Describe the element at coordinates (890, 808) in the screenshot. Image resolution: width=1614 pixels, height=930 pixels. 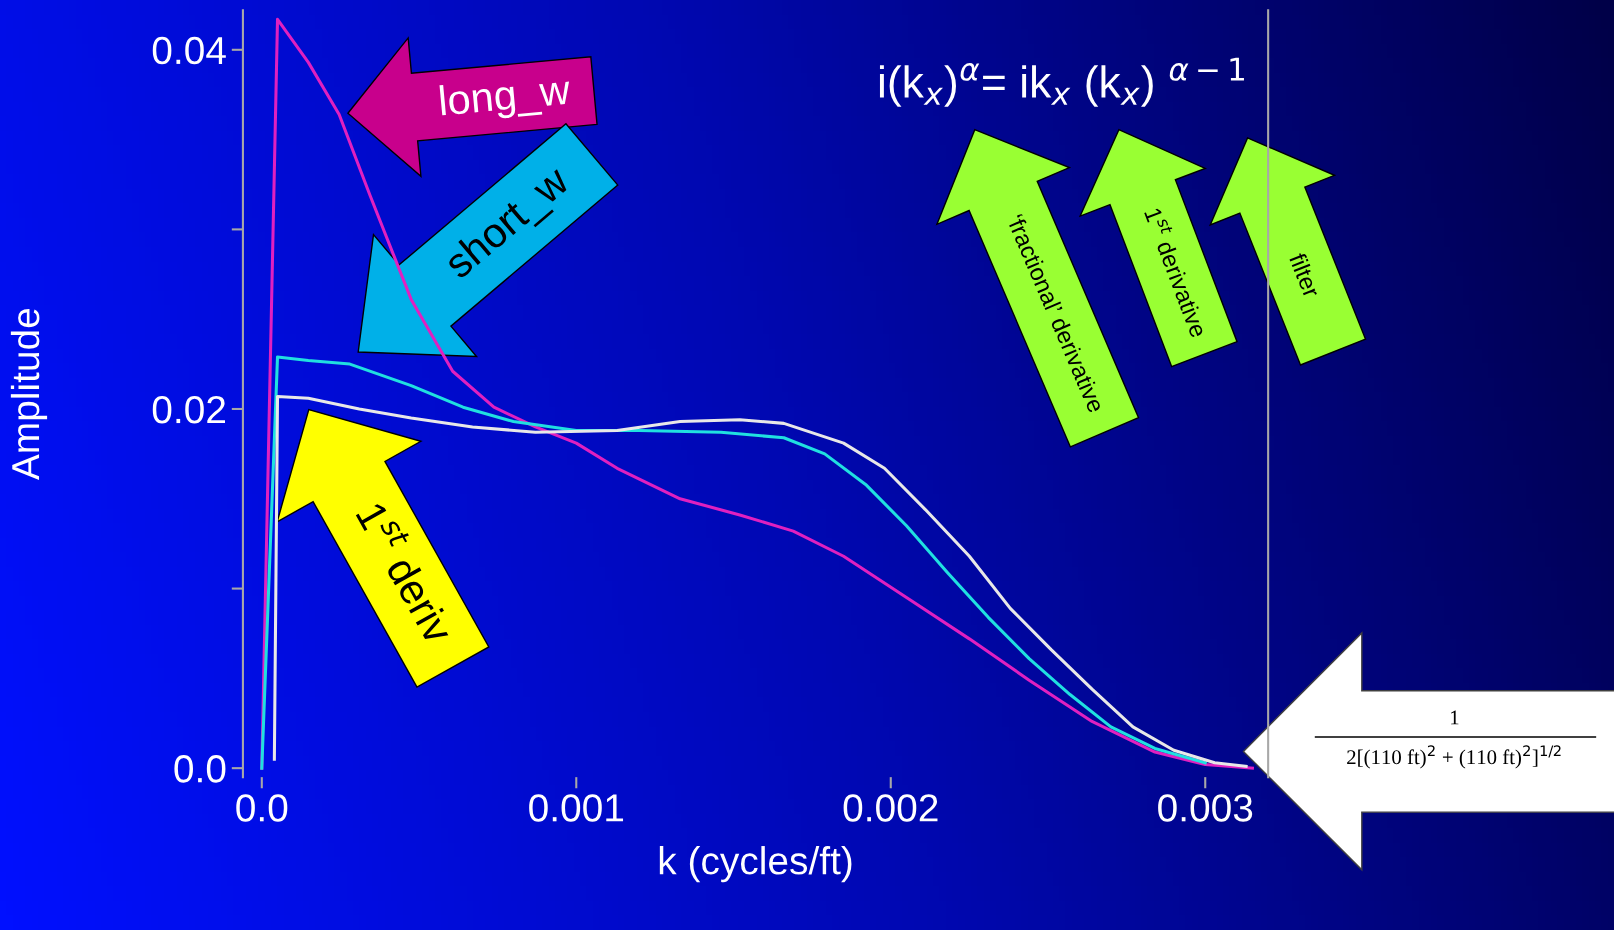
I see `x-tick-label: 0.002` at that location.